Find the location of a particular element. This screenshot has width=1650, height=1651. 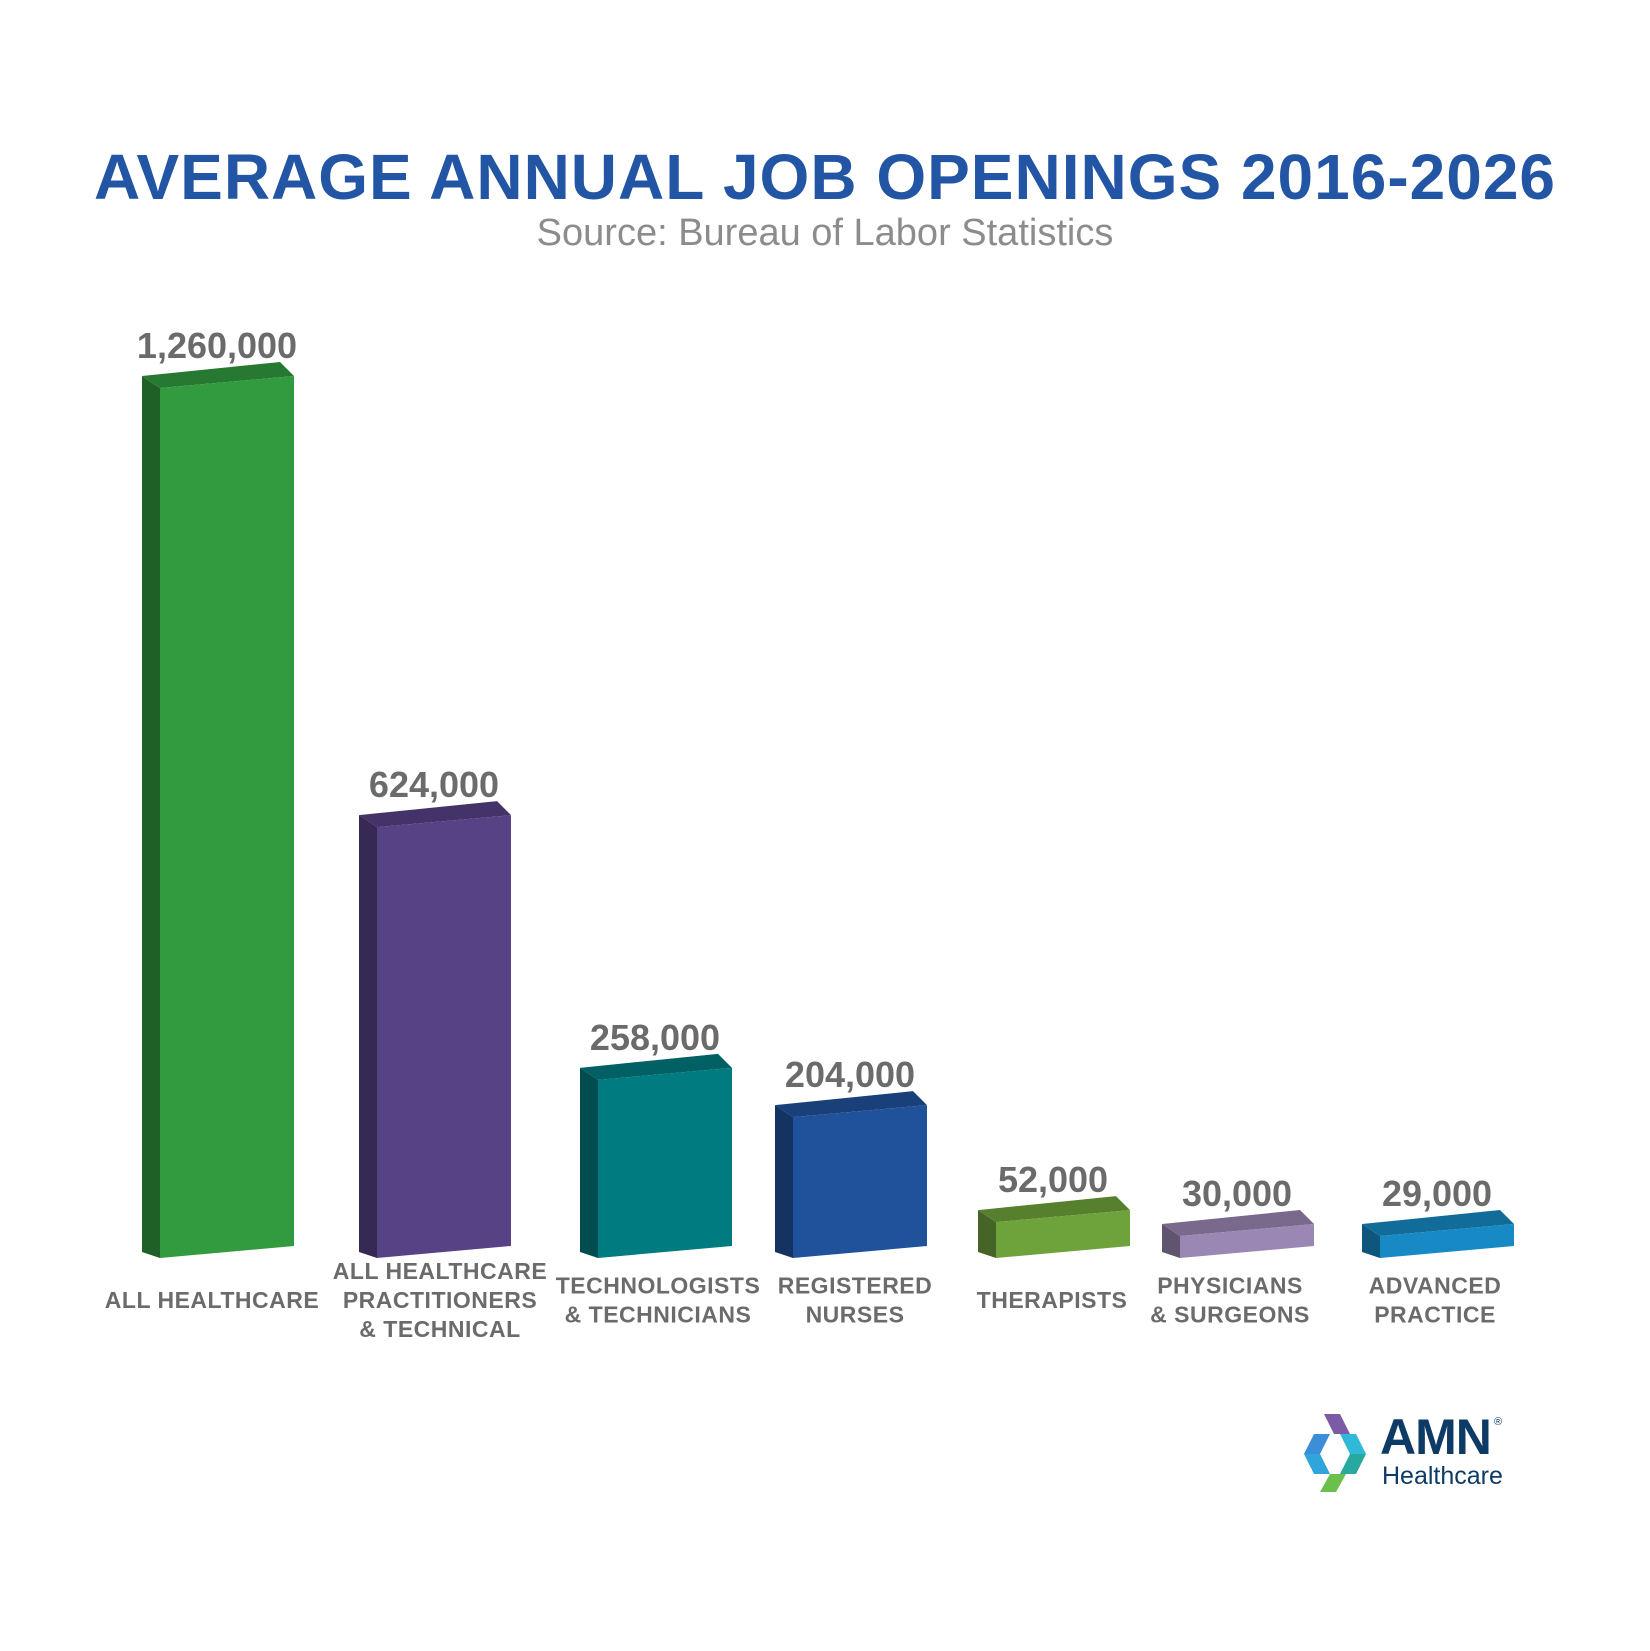

bar-value-label: 52,000 is located at coordinates (1053, 1179).